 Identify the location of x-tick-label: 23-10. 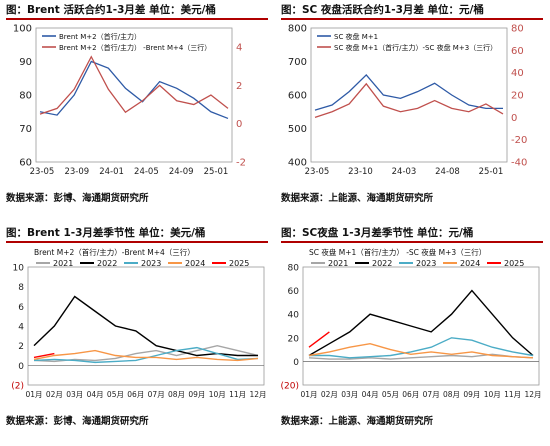
(360, 172).